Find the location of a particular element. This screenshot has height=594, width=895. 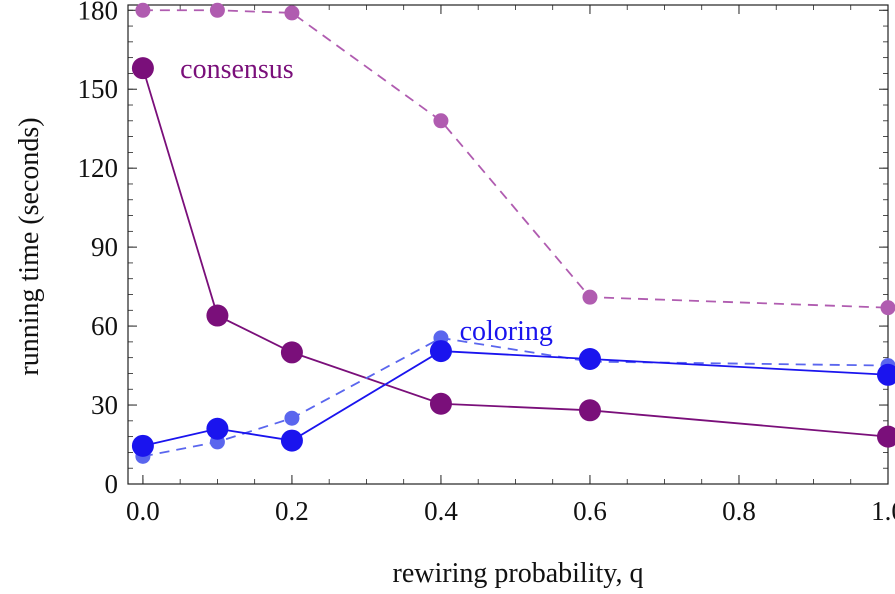

y-tick-label-0: 0 is located at coordinates (112, 484).